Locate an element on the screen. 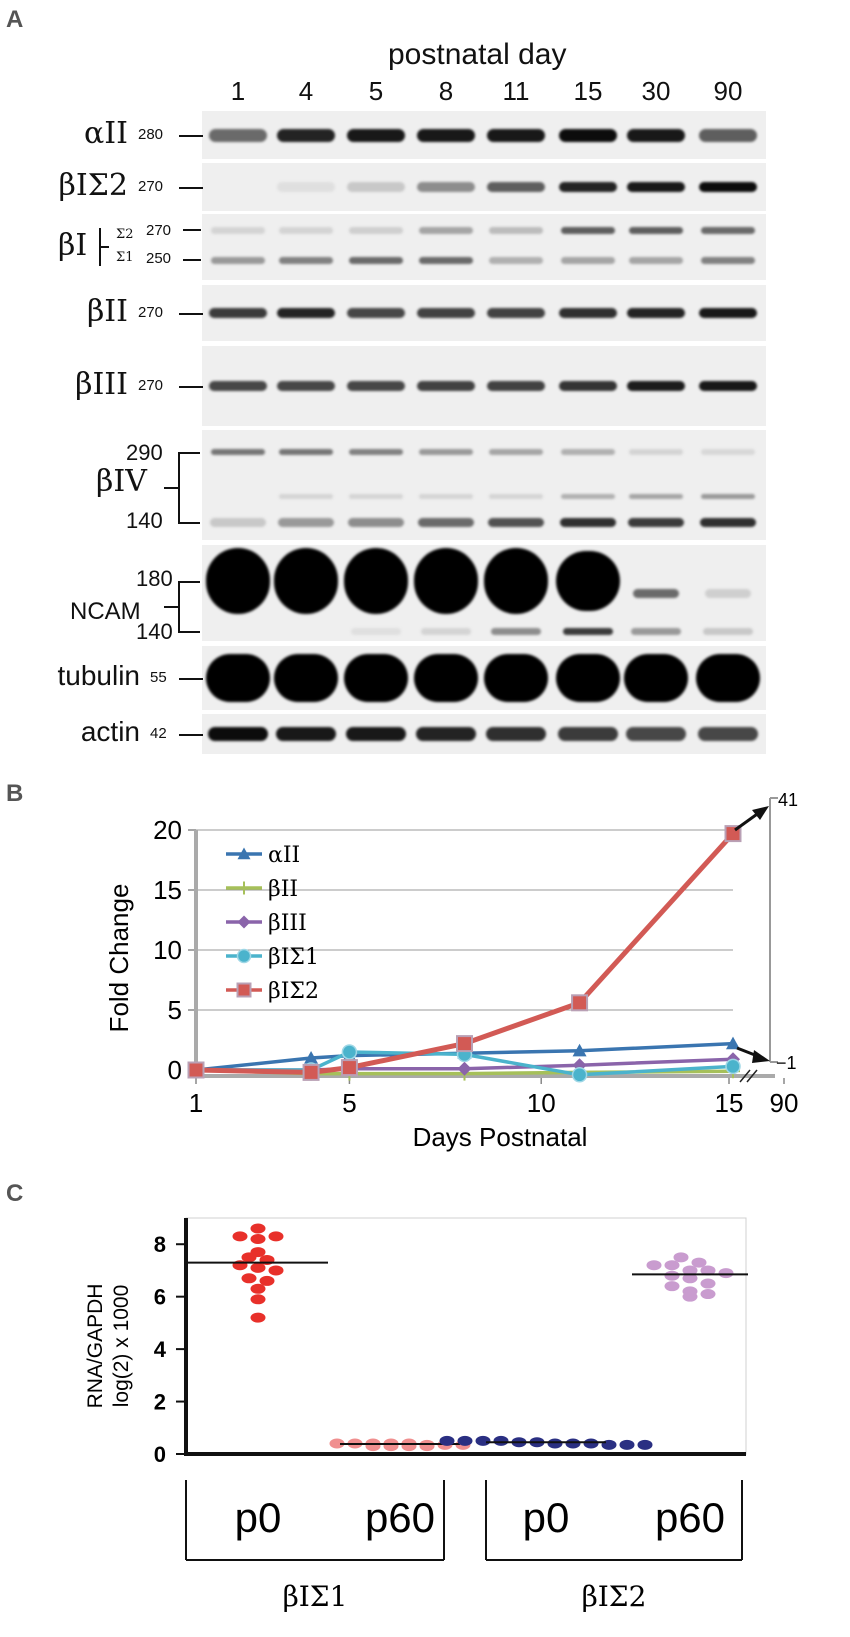 The image size is (850, 1637). mw-label: 290 is located at coordinates (144, 452).